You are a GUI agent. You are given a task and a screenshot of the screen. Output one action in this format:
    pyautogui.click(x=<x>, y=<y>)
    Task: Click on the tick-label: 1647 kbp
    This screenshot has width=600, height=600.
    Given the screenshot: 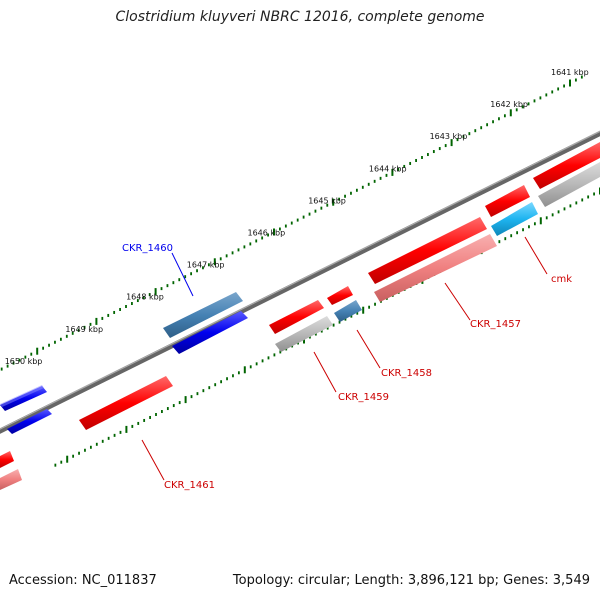 What is the action you would take?
    pyautogui.click(x=206, y=265)
    